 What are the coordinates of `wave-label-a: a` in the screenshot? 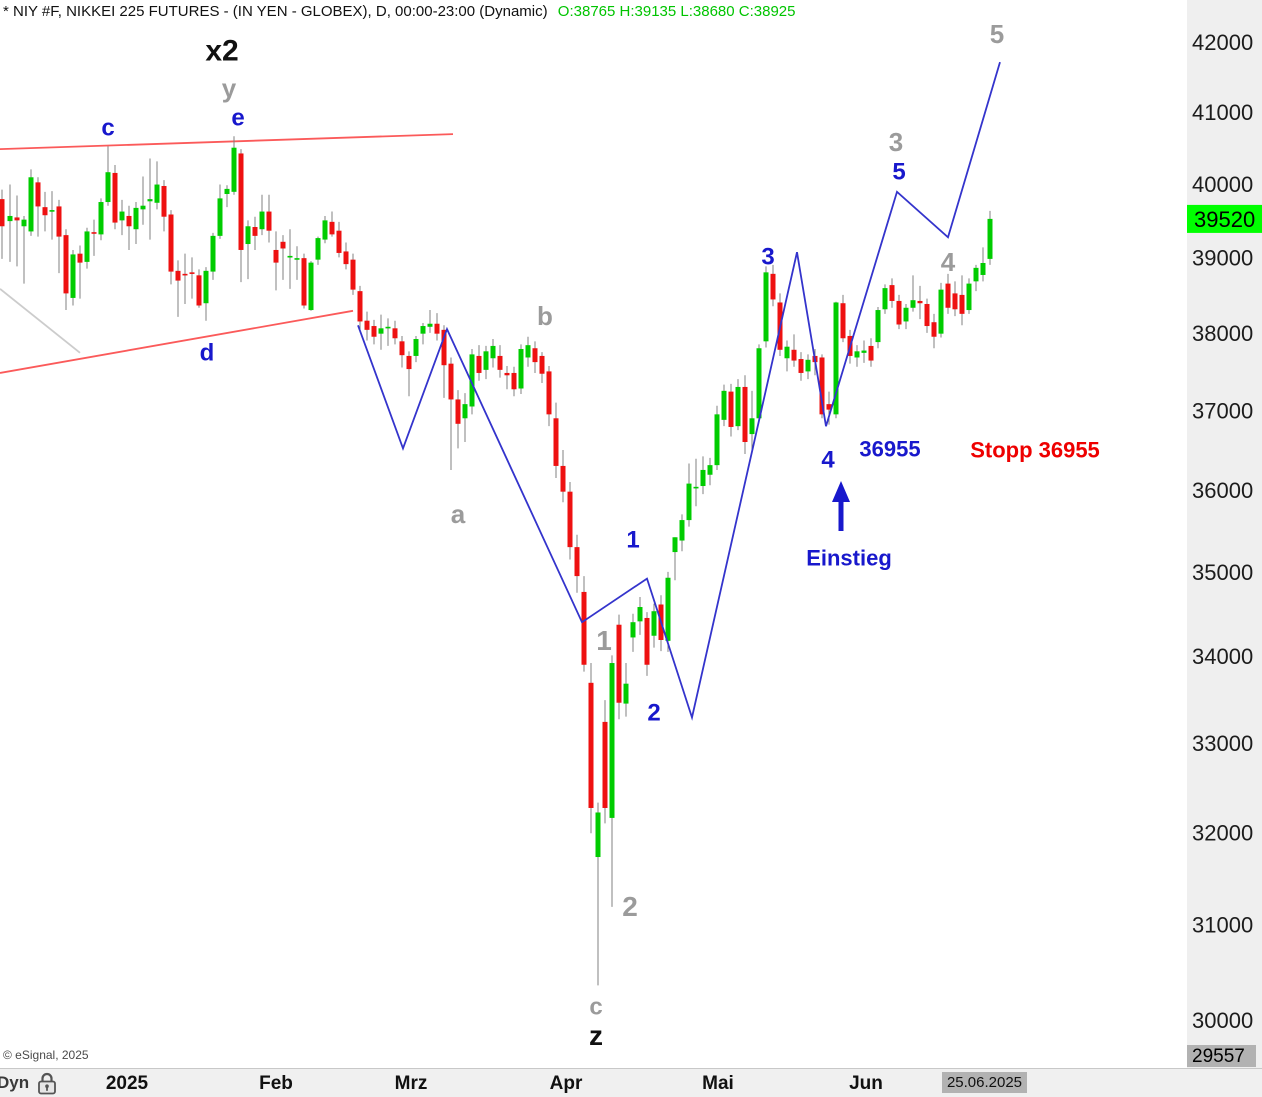 It's located at (458, 514).